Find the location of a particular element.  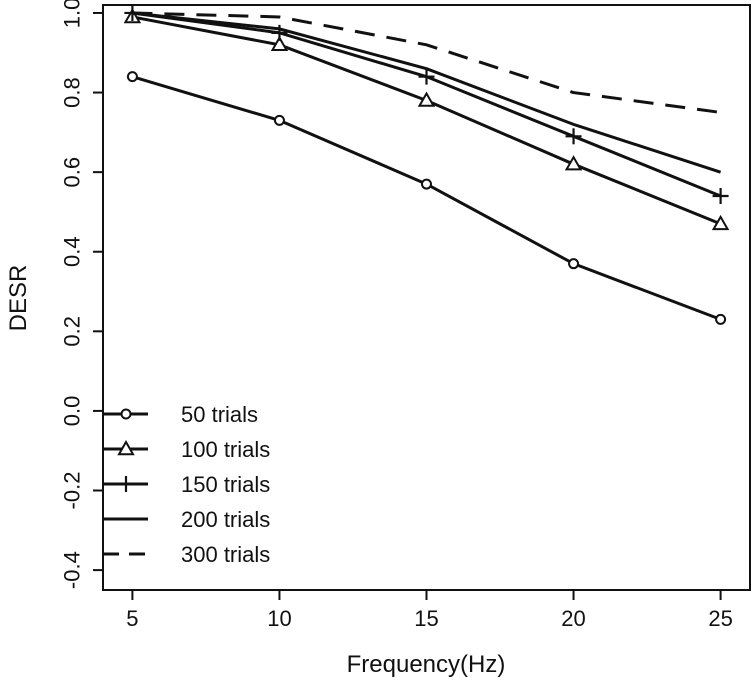

legend-item: 200 trials is located at coordinates (186, 519).